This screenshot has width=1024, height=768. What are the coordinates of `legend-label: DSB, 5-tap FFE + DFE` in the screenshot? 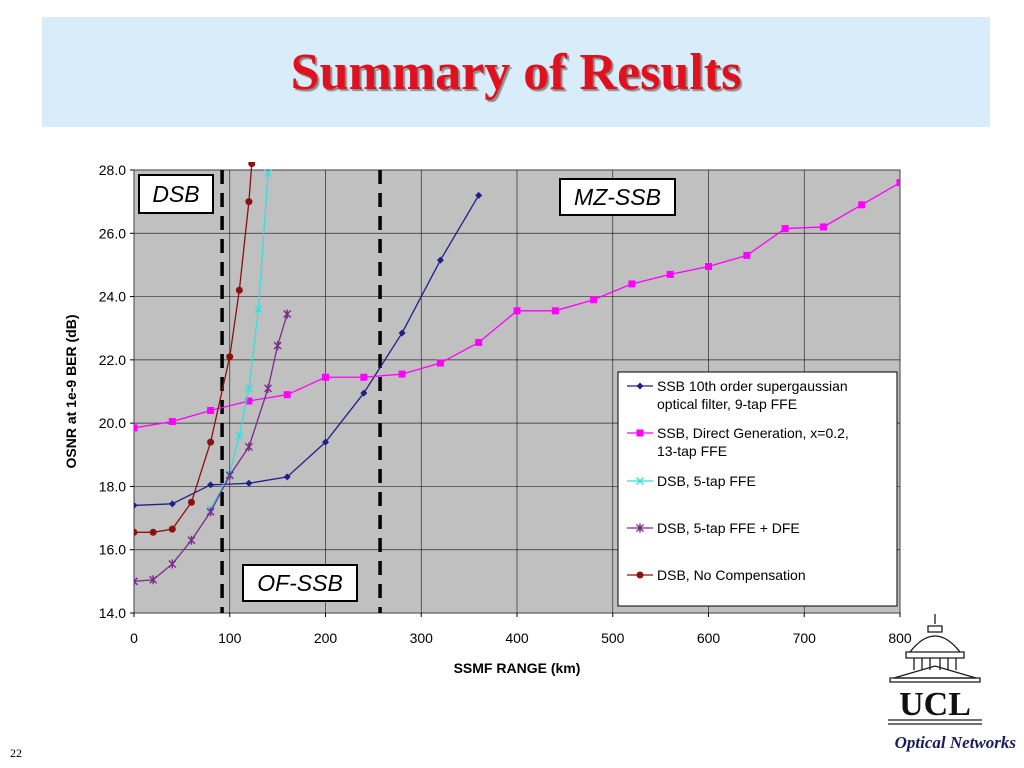 It's located at (728, 528).